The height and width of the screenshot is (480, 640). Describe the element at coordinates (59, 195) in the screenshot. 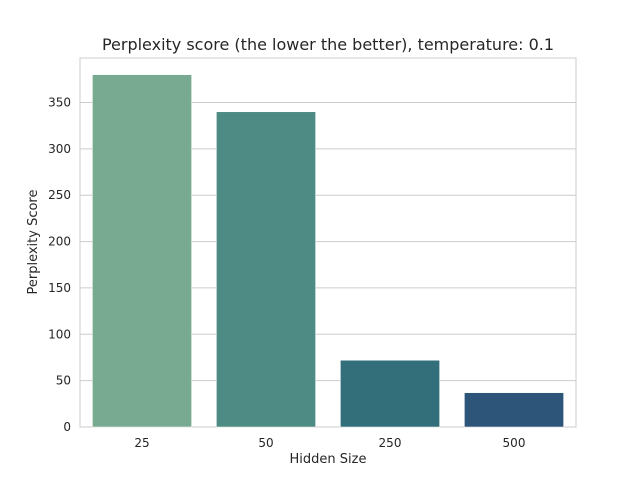

I see `y-tick-label: 250` at that location.